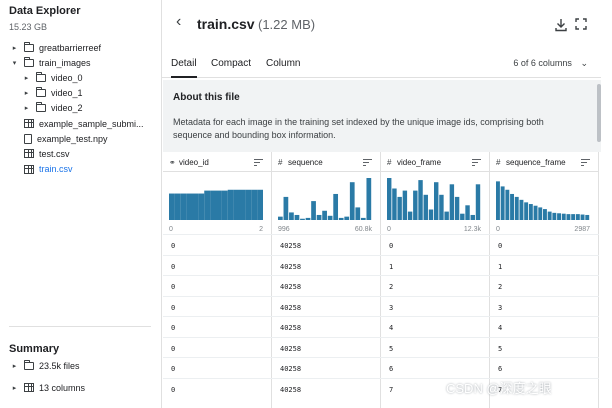 Image resolution: width=612 pixels, height=408 pixels. I want to click on tree-item: ▾ train_images, so click(50, 62).